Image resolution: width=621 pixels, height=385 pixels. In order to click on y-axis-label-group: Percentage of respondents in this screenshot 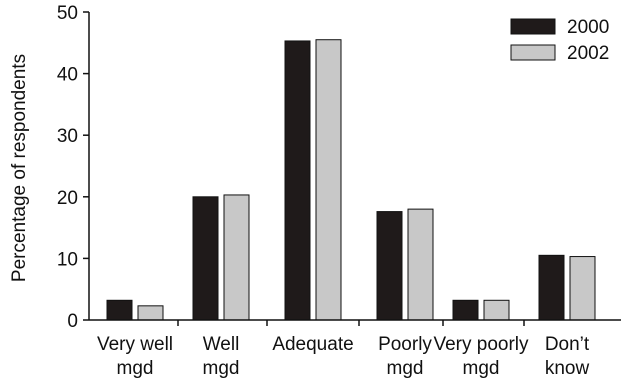, I will do `click(19, 168)`.